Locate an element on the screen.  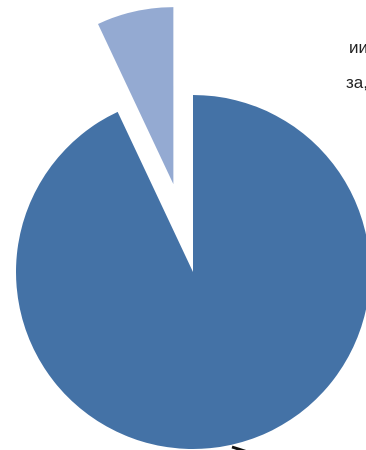
leader-line is located at coordinates (239, 447).